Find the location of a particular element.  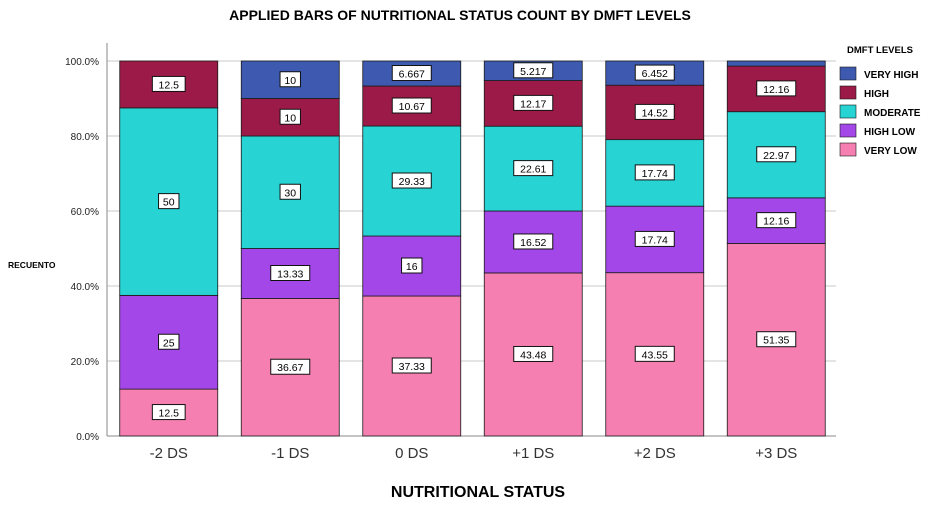

legend-label: HIGH LOW is located at coordinates (890, 132).